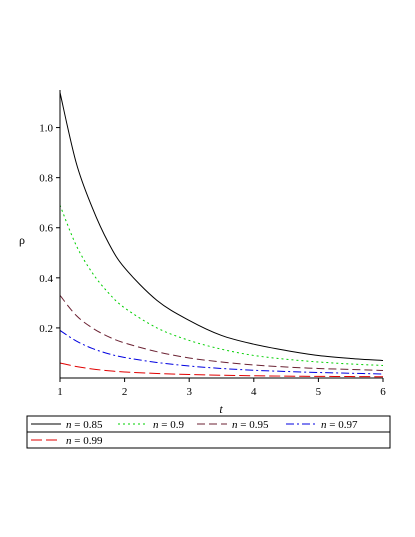  What do you see at coordinates (84, 441) in the screenshot?
I see `legend-label-5: n = 0.99` at bounding box center [84, 441].